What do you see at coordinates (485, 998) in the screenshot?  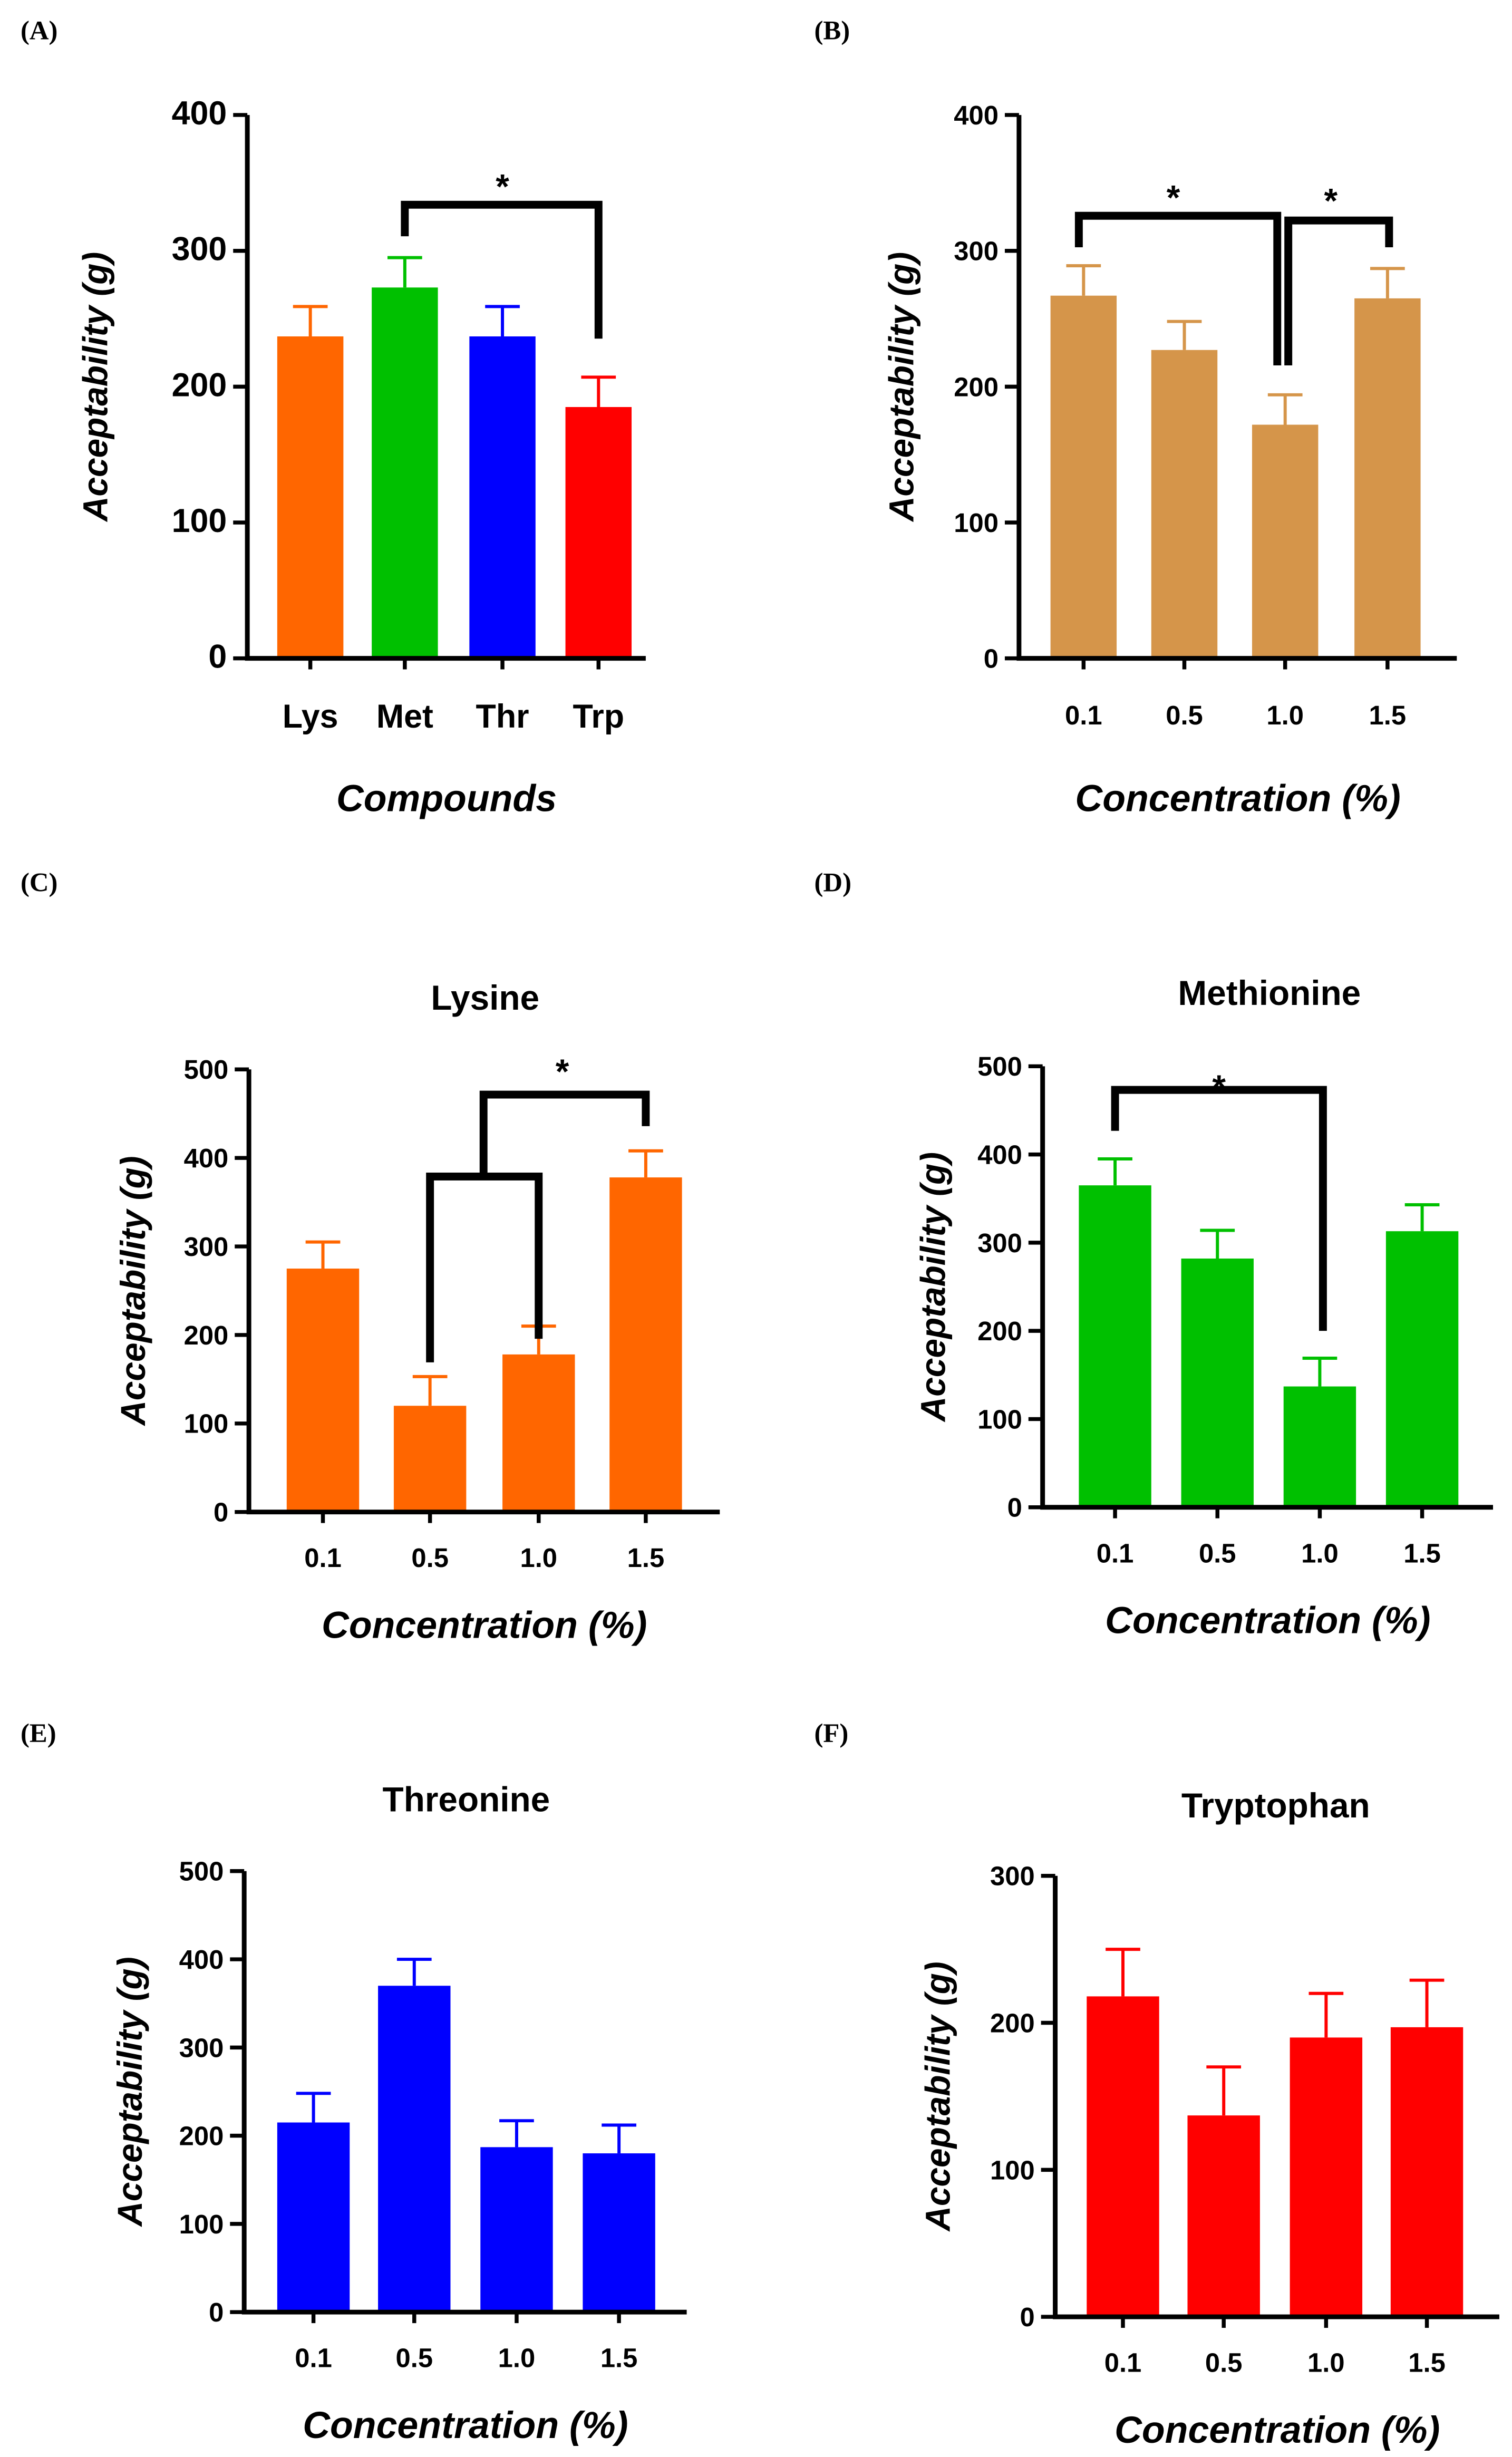 I see `chart-title: Lysine` at bounding box center [485, 998].